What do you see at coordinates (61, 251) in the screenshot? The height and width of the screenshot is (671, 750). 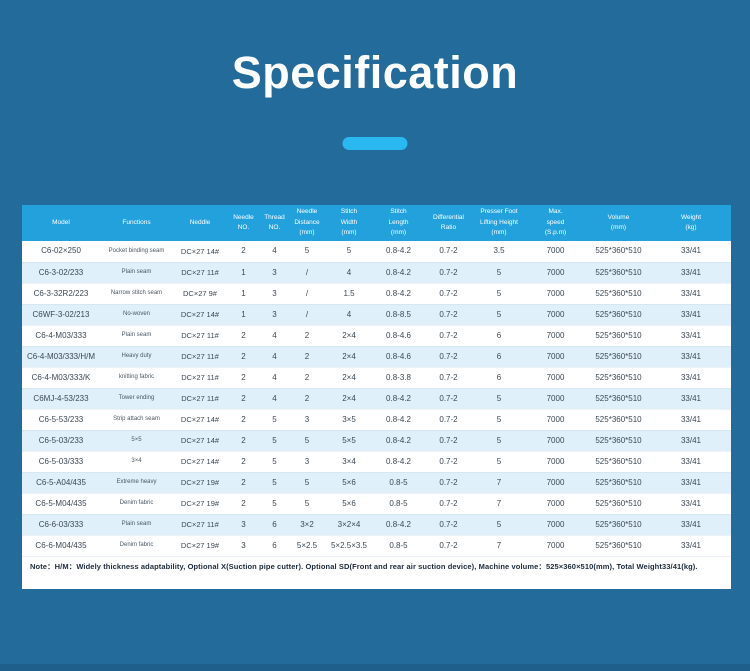 I see `cell: C6-02×250` at bounding box center [61, 251].